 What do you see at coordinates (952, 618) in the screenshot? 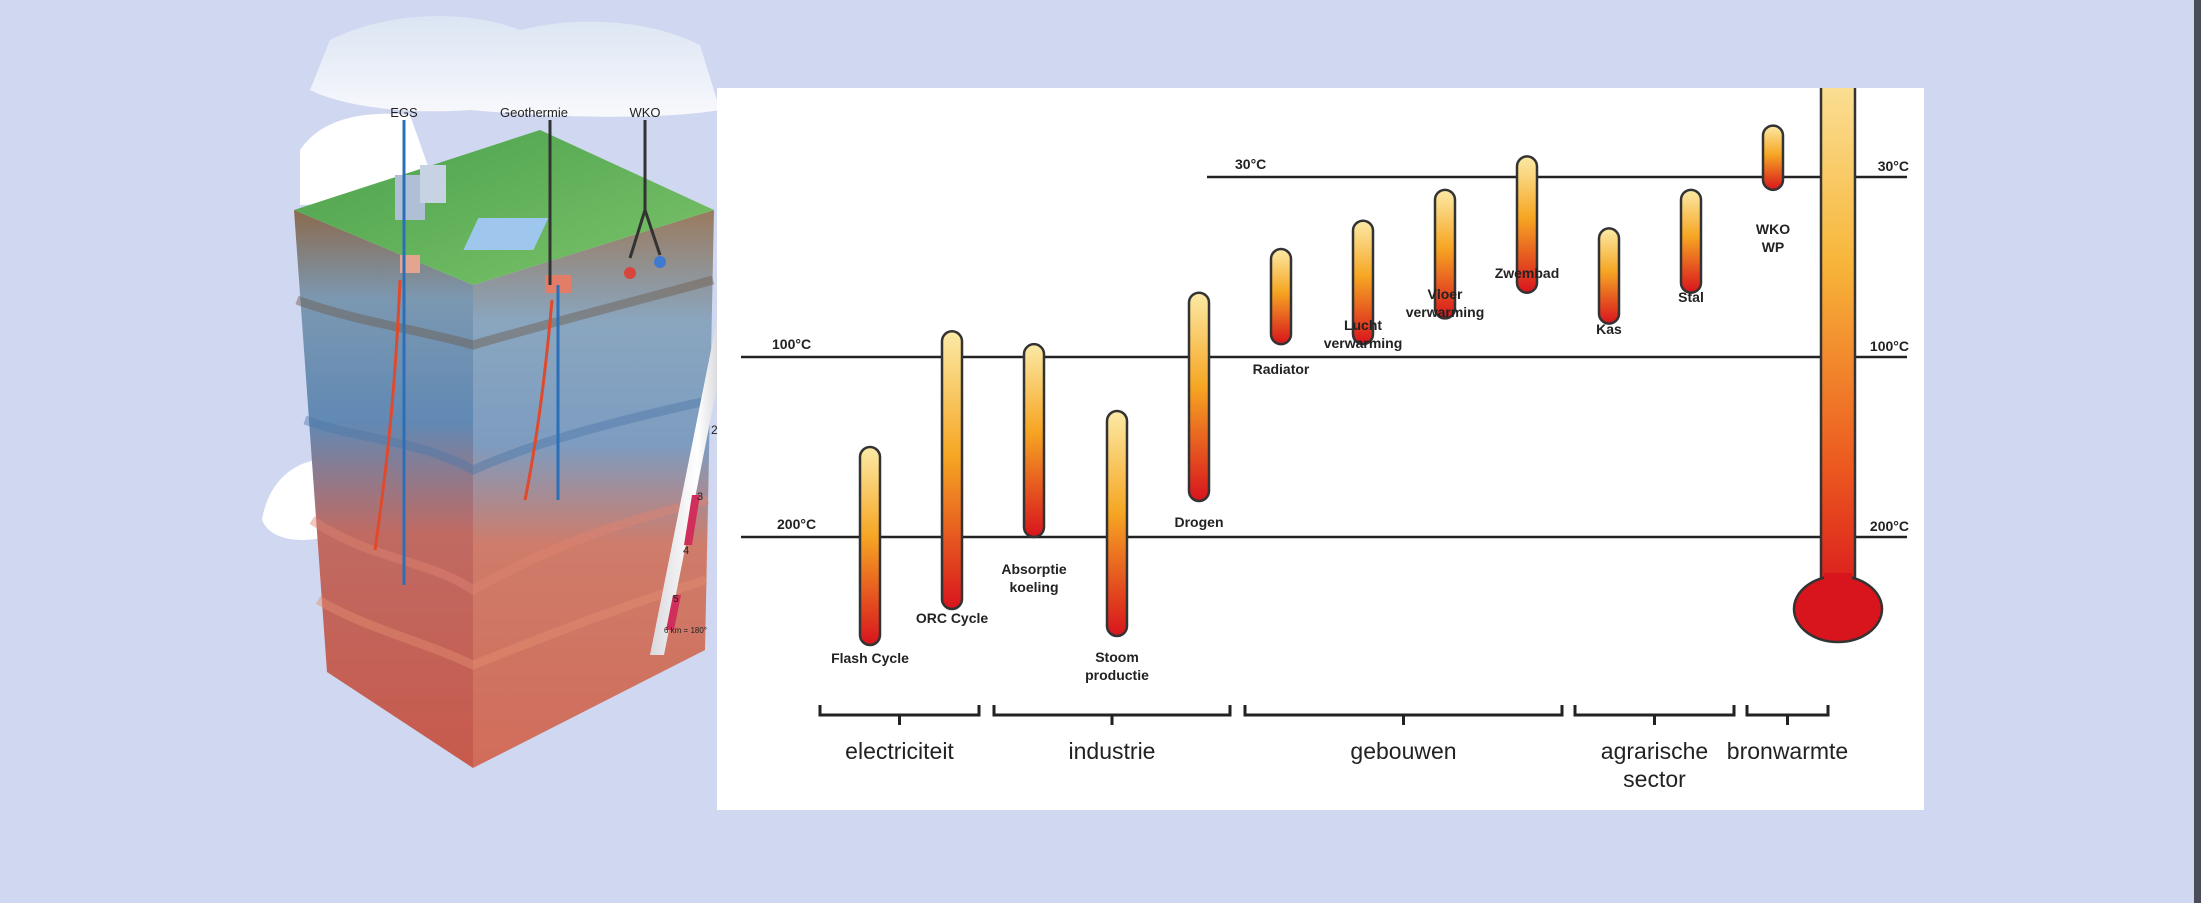
I see `label-orc-cycle: ORC Cycle` at bounding box center [952, 618].